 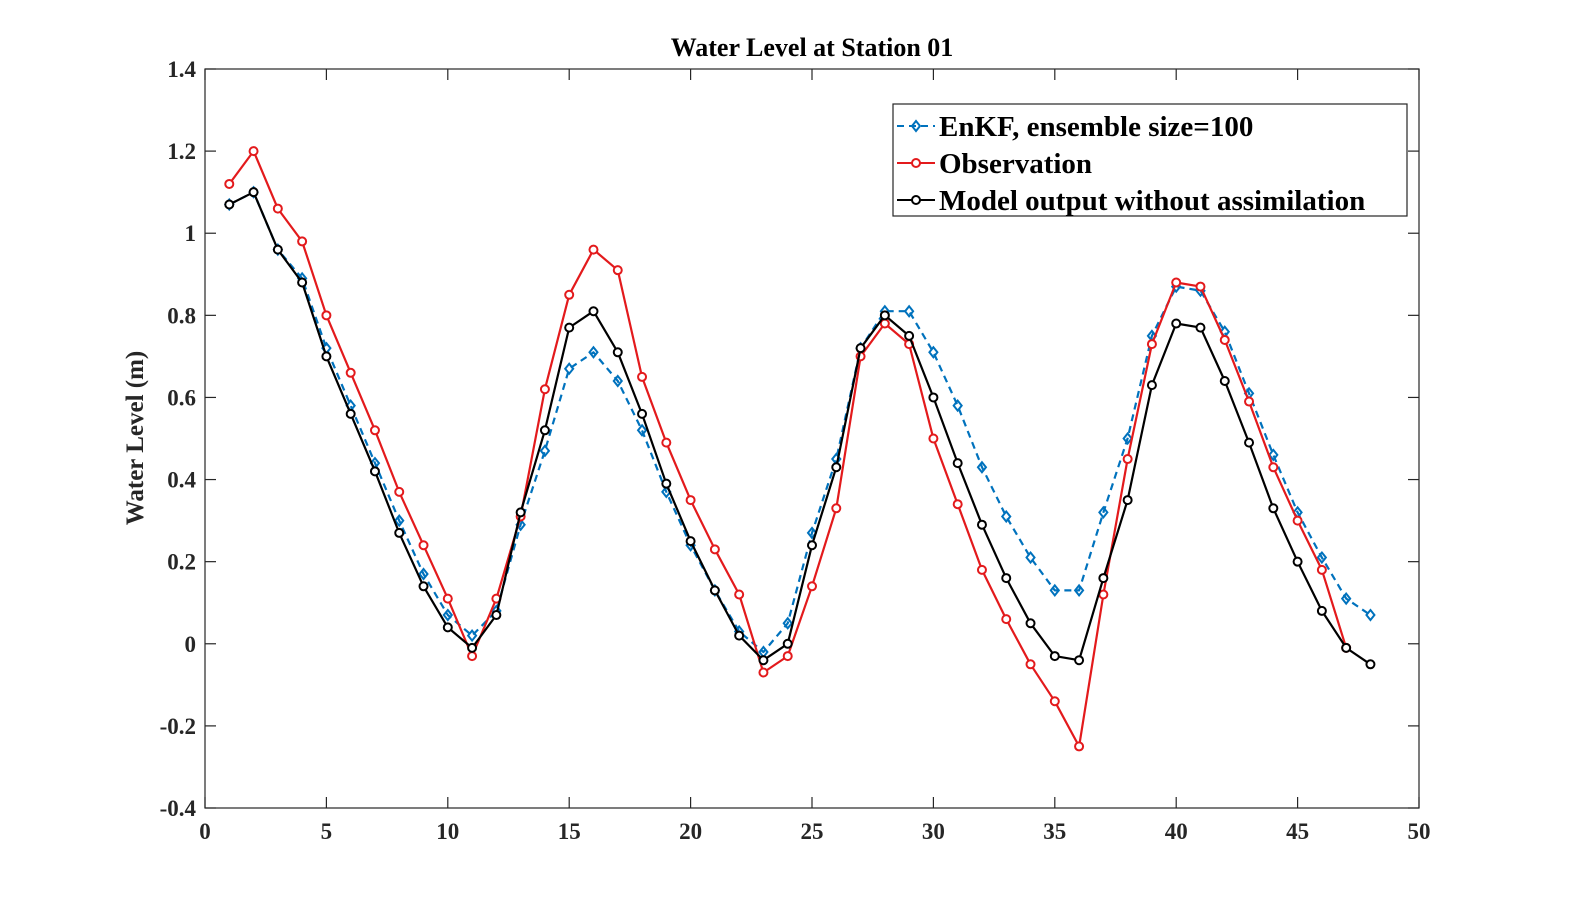 What do you see at coordinates (1054, 831) in the screenshot?
I see `x-tick-label: 35` at bounding box center [1054, 831].